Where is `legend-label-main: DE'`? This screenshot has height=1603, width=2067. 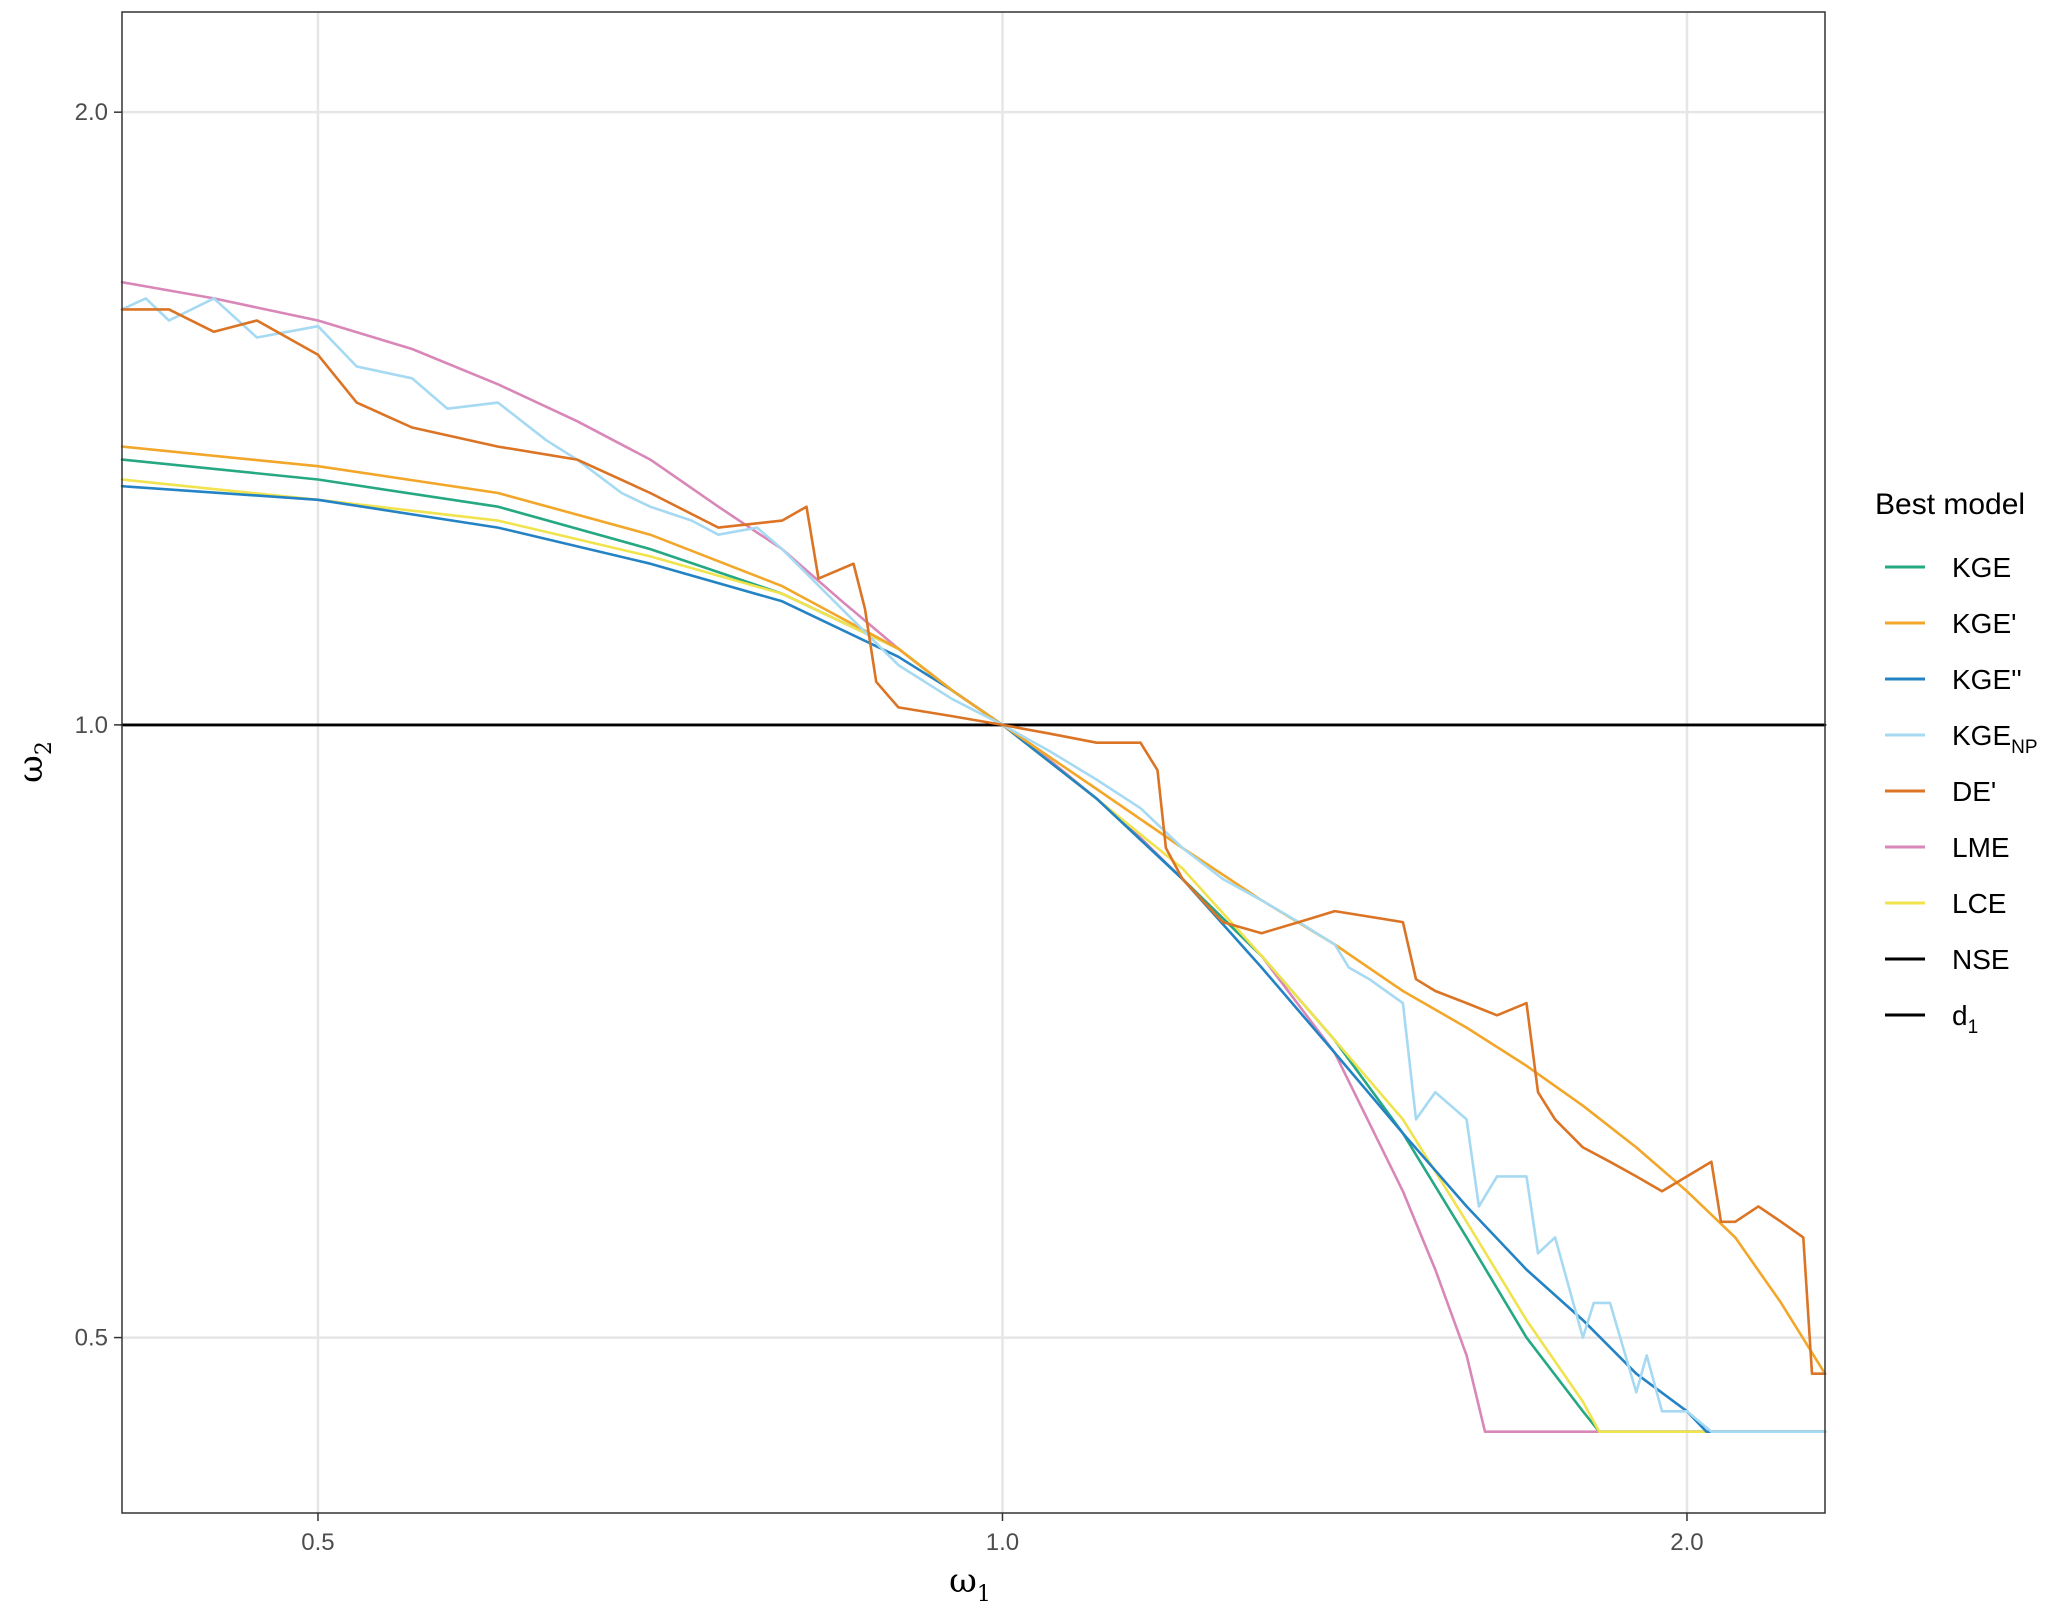
legend-label-main: DE' is located at coordinates (1974, 791).